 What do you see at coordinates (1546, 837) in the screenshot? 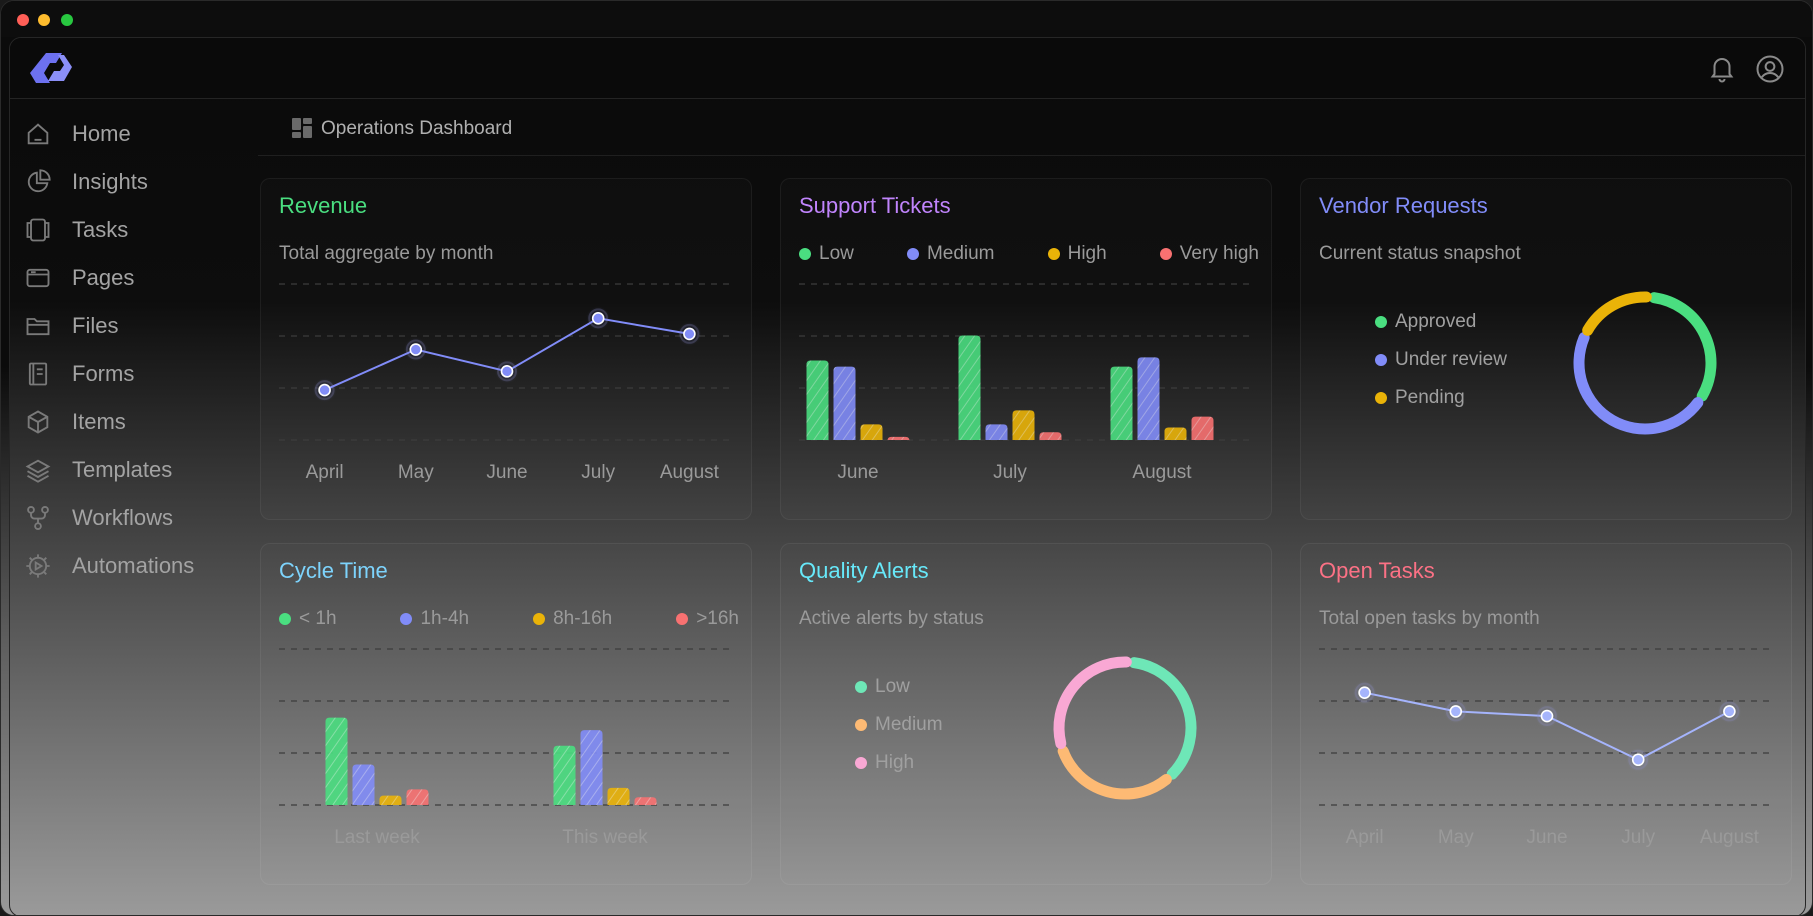
I see `x-tick-label: June` at bounding box center [1546, 837].